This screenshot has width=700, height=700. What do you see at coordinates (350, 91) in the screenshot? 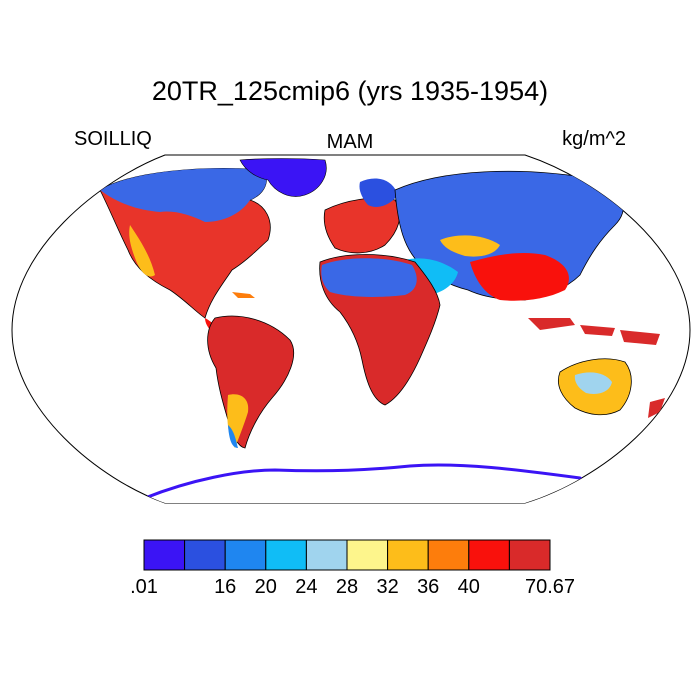
I see `plot-title: 20TR_125cmip6 (yrs 1935-1954)` at bounding box center [350, 91].